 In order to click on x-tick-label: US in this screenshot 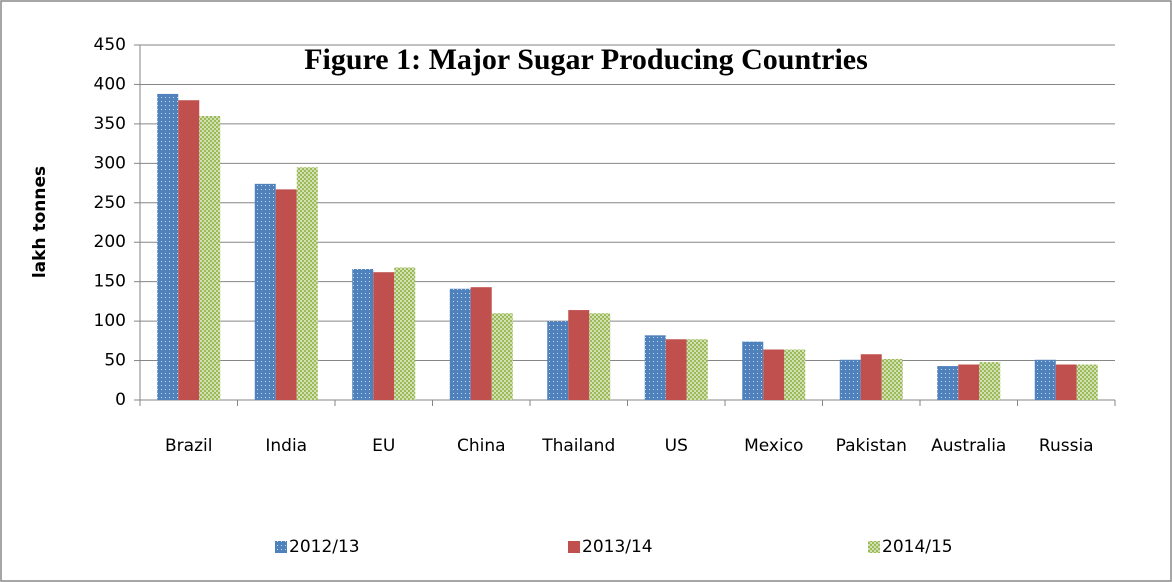, I will do `click(676, 446)`.